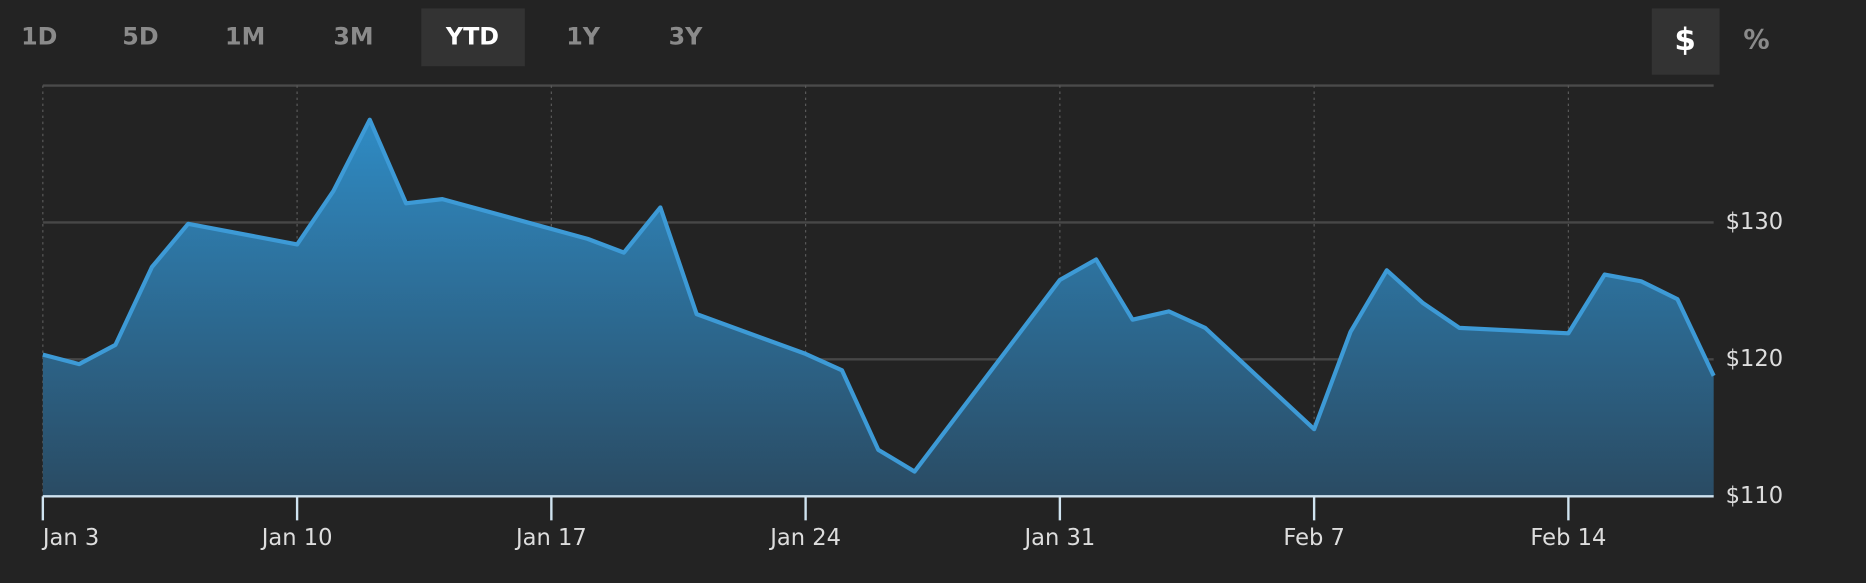 This screenshot has height=583, width=1866. Describe the element at coordinates (70, 538) in the screenshot. I see `x-tick-label: Jan 3` at that location.